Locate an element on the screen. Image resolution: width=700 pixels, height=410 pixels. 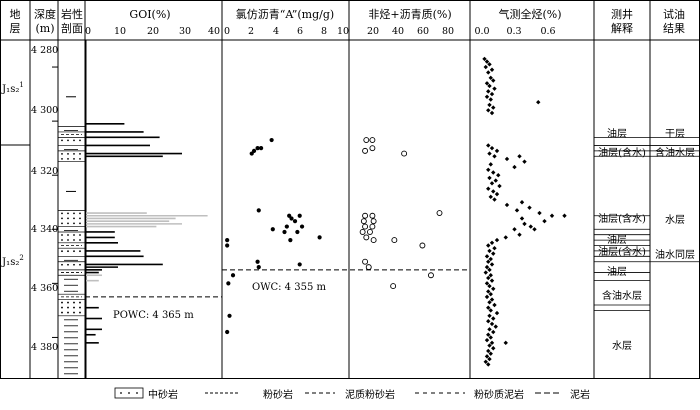
nonhydro-tick: 60 is located at coordinates (423, 31).